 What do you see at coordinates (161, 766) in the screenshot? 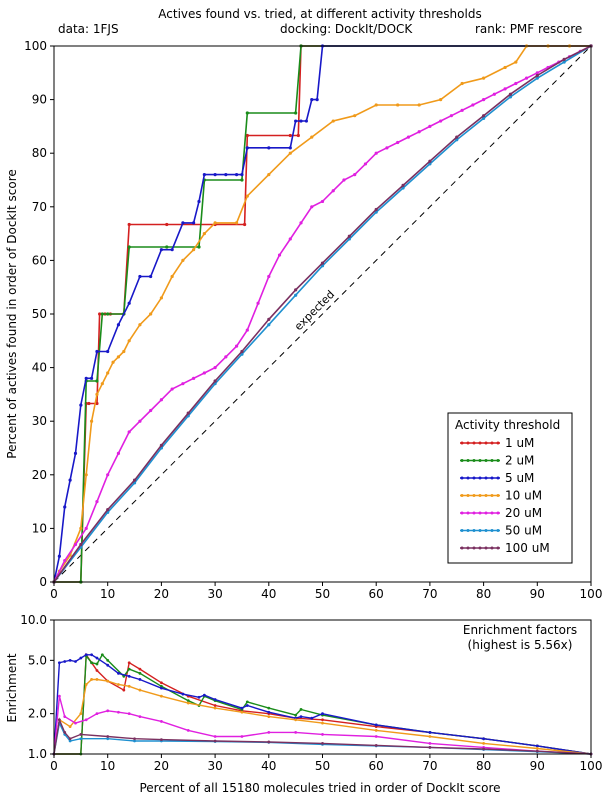
I see `bottom-x-tick-label: 20` at bounding box center [161, 766].